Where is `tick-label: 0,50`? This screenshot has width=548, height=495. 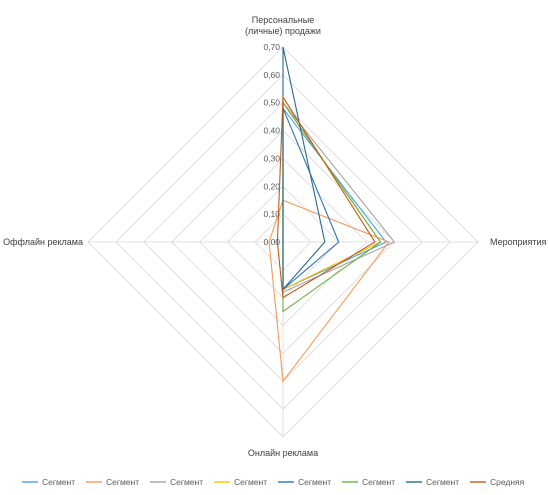 tick-label: 0,50 is located at coordinates (271, 103).